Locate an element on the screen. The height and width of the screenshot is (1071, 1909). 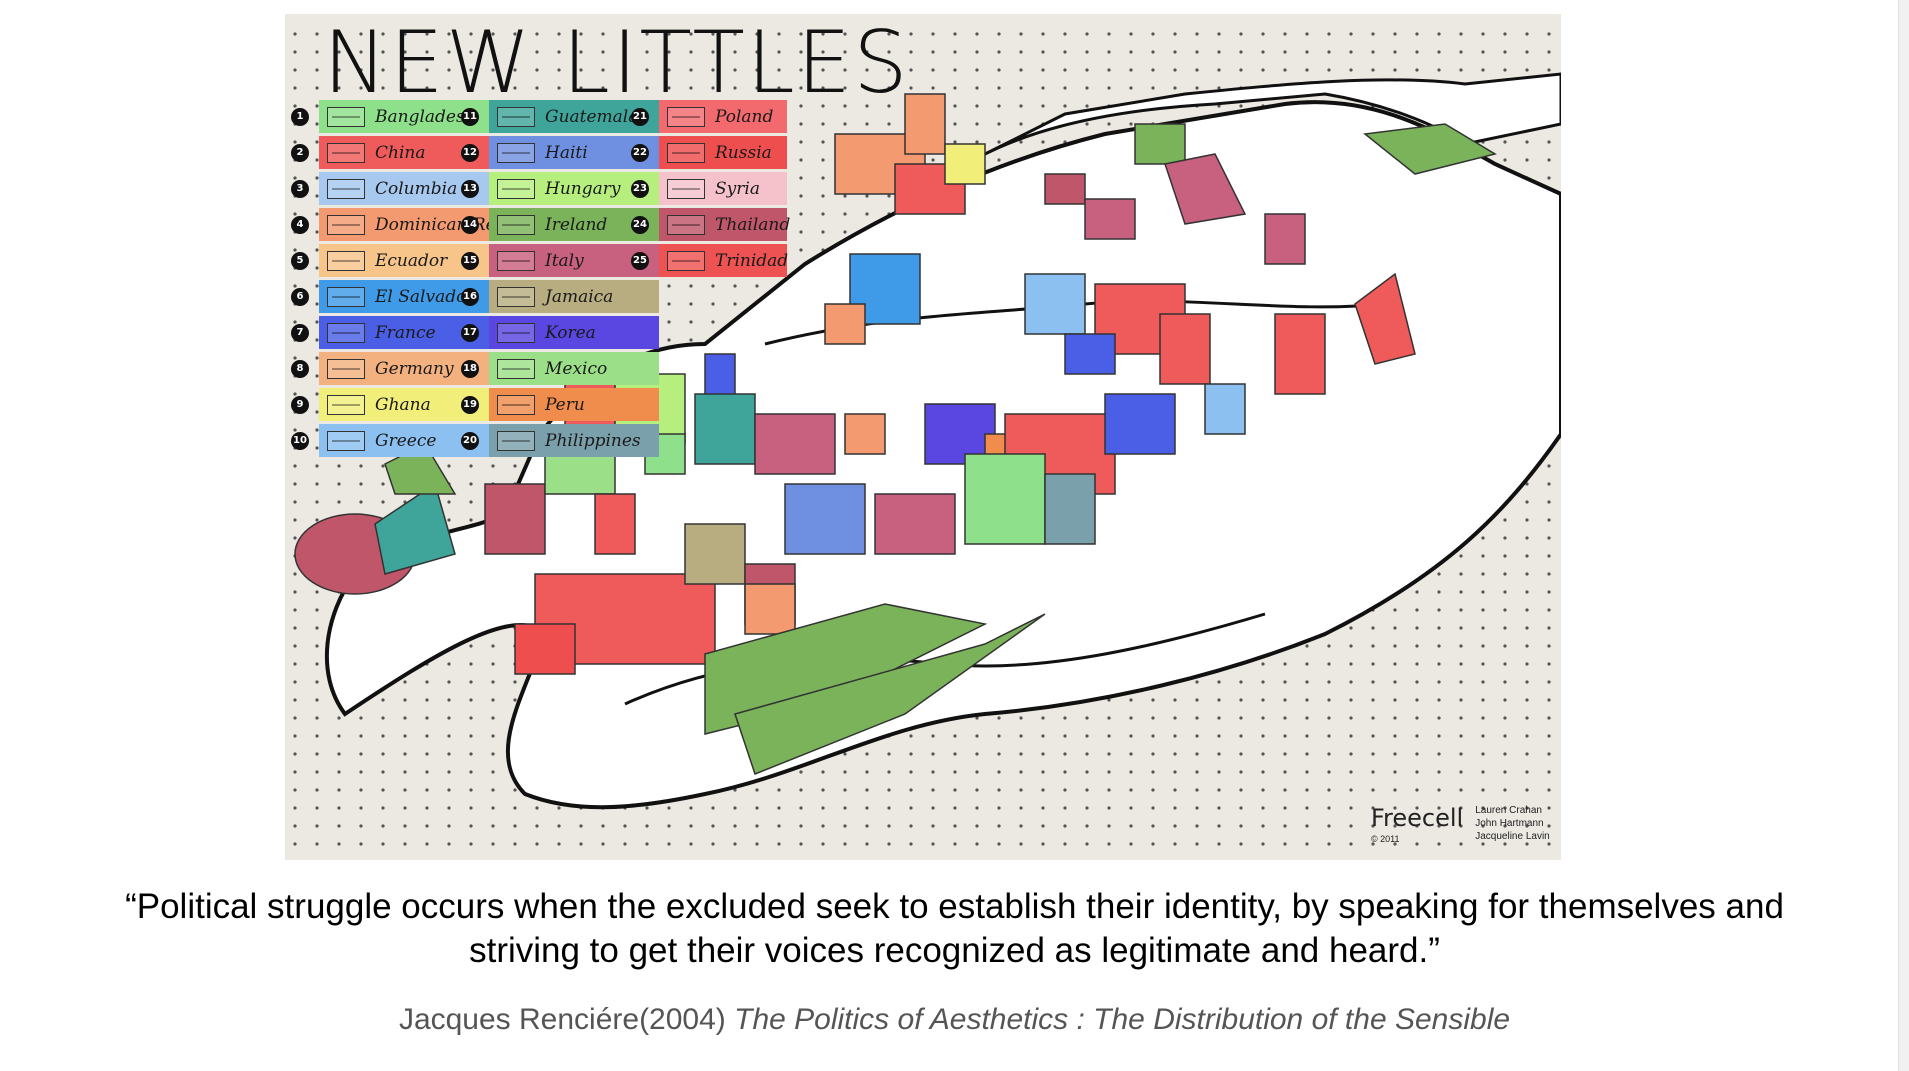
legend-country-name: Italy is located at coordinates (564, 260).